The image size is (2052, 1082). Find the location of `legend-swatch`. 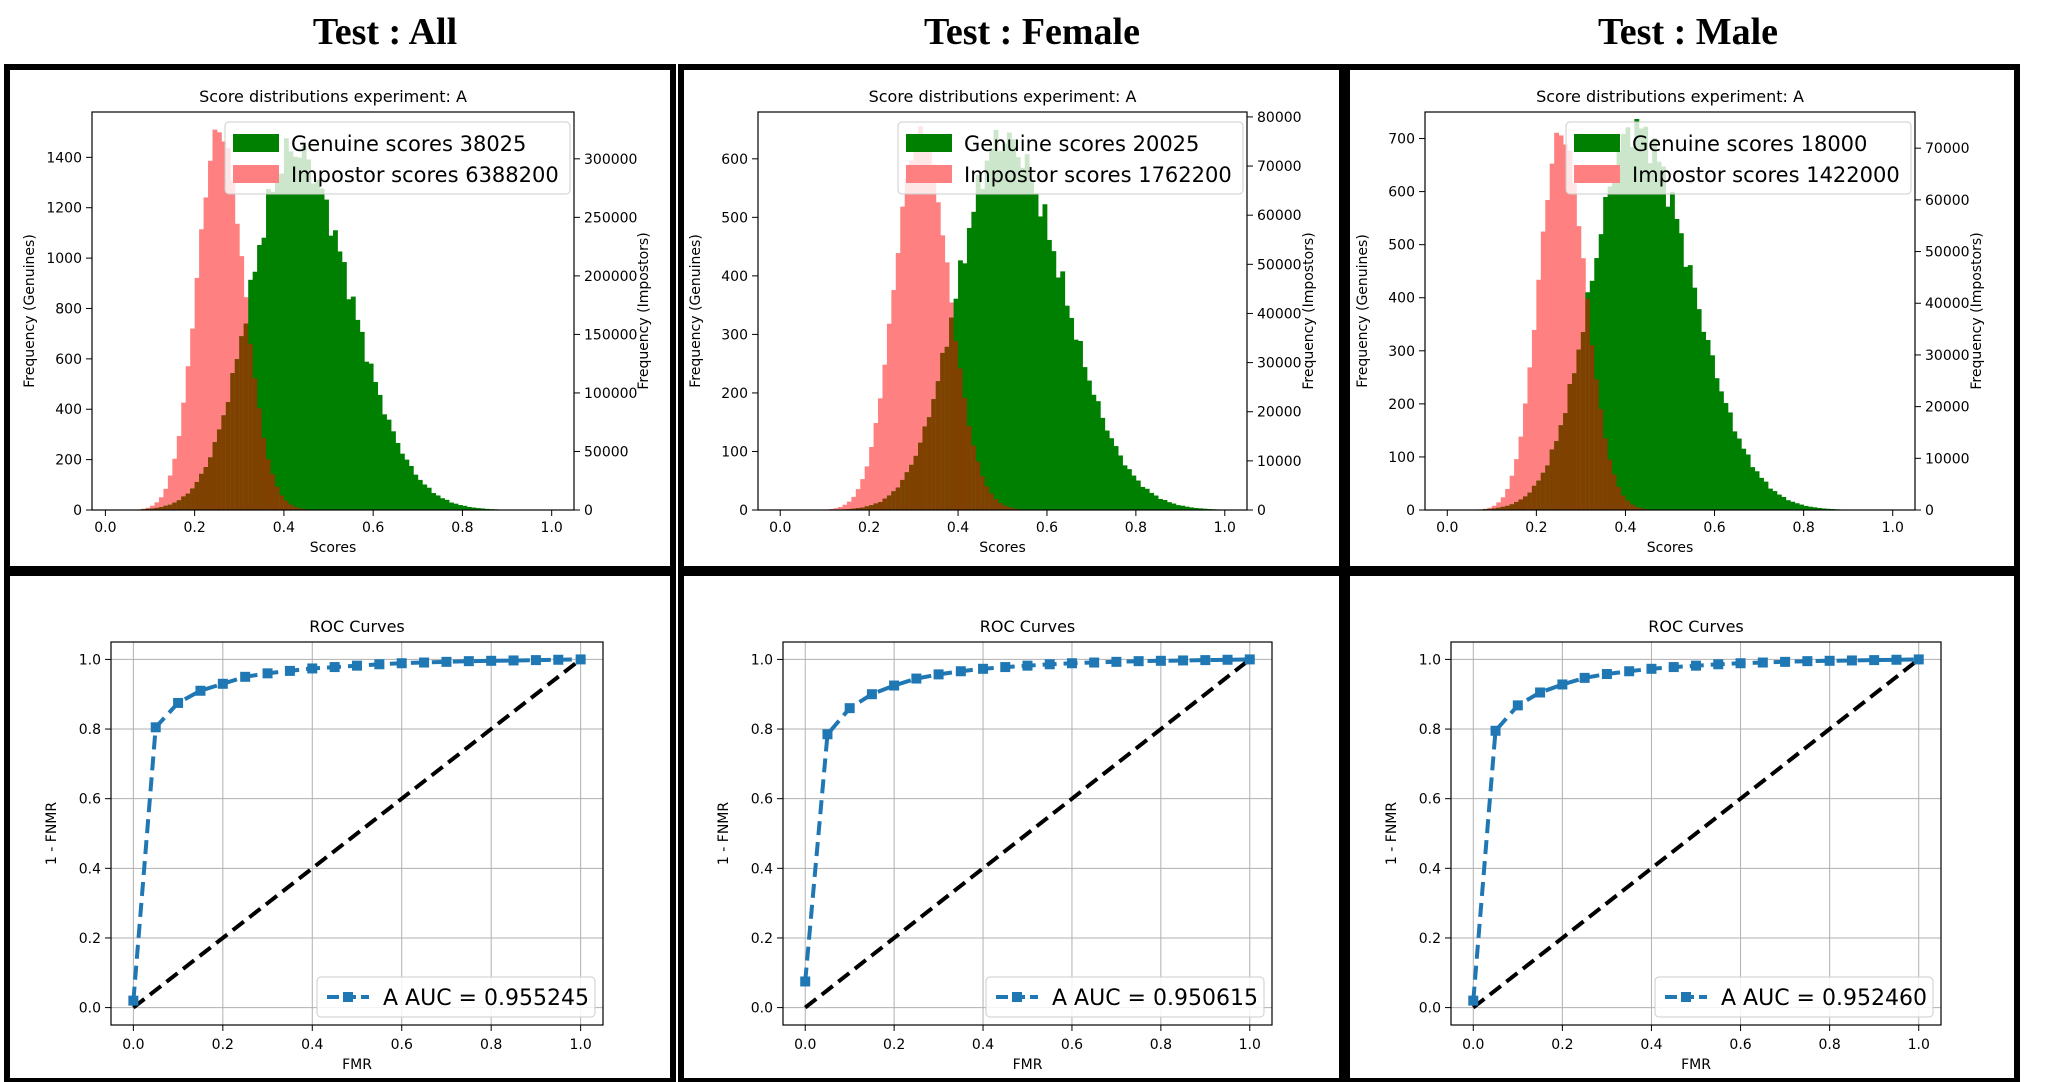

legend-swatch is located at coordinates (1597, 143).